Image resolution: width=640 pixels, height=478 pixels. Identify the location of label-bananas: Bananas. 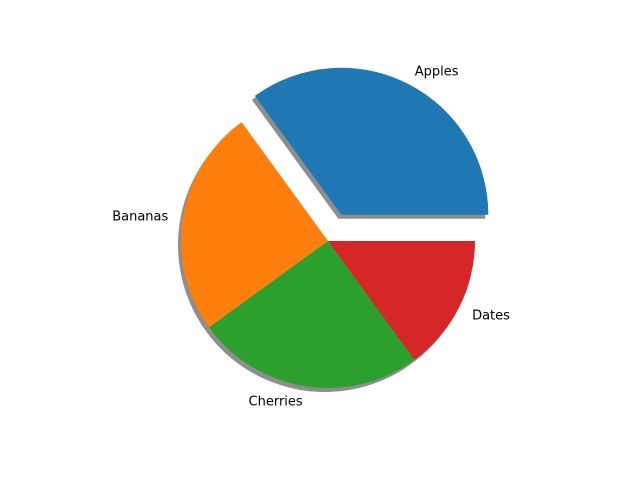
(140, 217).